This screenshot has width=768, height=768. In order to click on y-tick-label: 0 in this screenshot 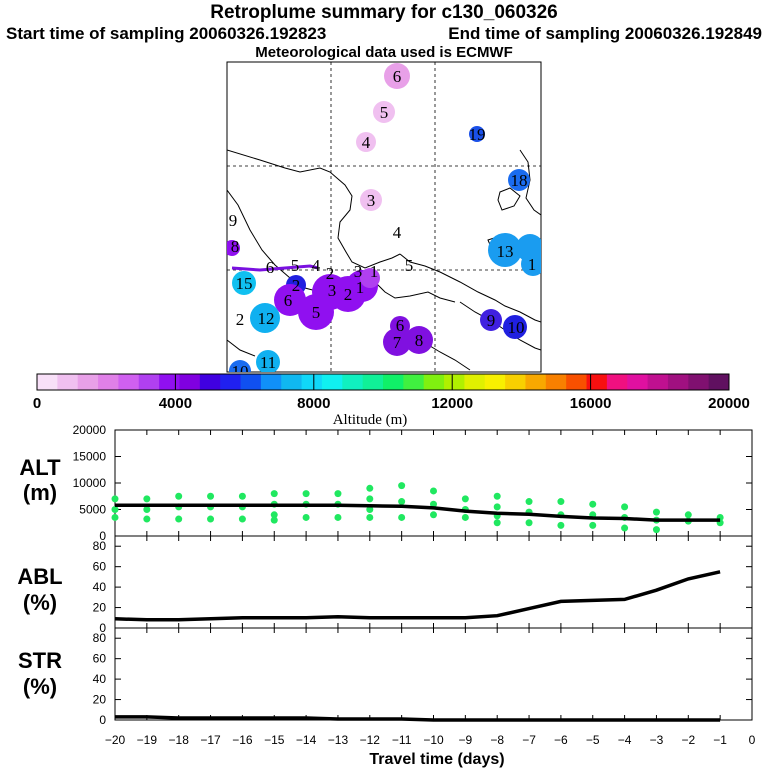, I will do `click(102, 536)`.